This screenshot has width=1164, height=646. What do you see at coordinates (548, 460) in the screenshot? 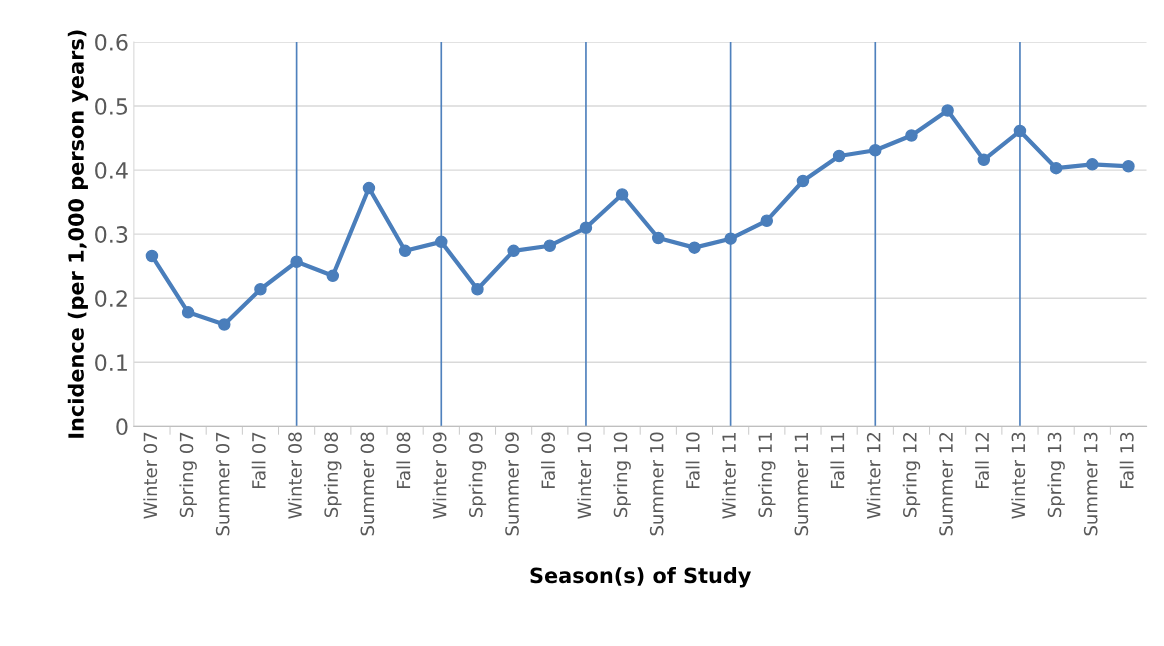
I see `x-tick-label: Fall 09` at bounding box center [548, 460].